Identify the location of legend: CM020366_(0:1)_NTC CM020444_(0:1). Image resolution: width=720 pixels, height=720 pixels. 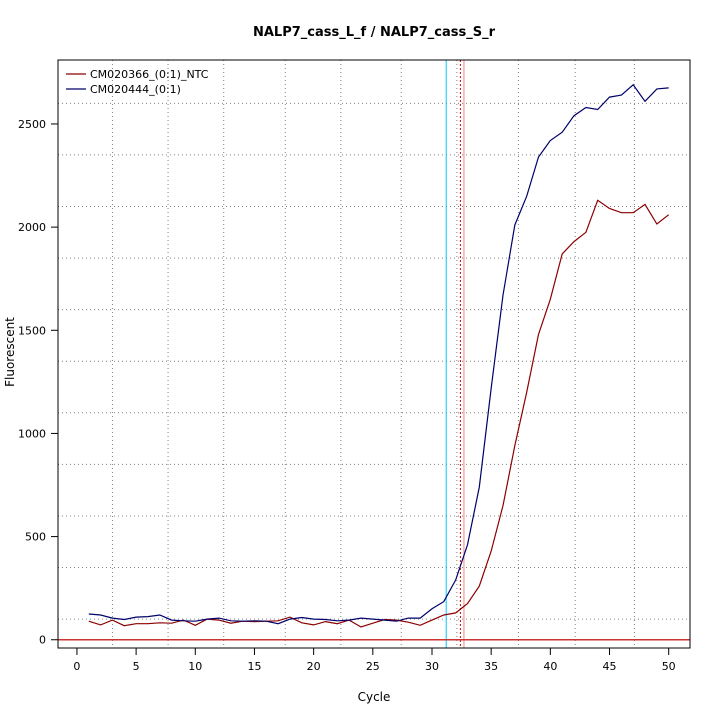
(137, 82).